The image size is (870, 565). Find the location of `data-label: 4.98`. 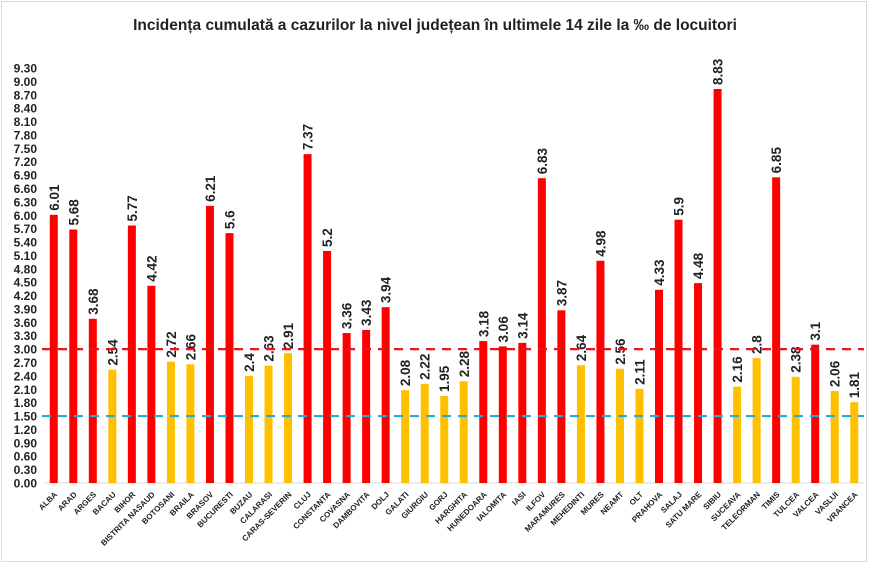

data-label: 4.98 is located at coordinates (600, 243).